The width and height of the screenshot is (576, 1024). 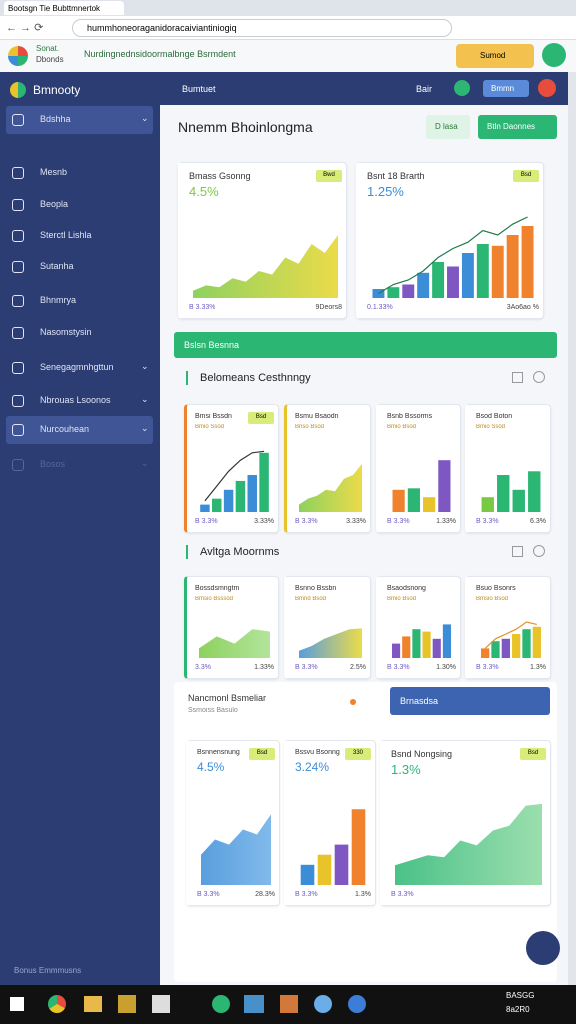 What do you see at coordinates (494, 416) in the screenshot?
I see `card-title: Bsod Boton` at bounding box center [494, 416].